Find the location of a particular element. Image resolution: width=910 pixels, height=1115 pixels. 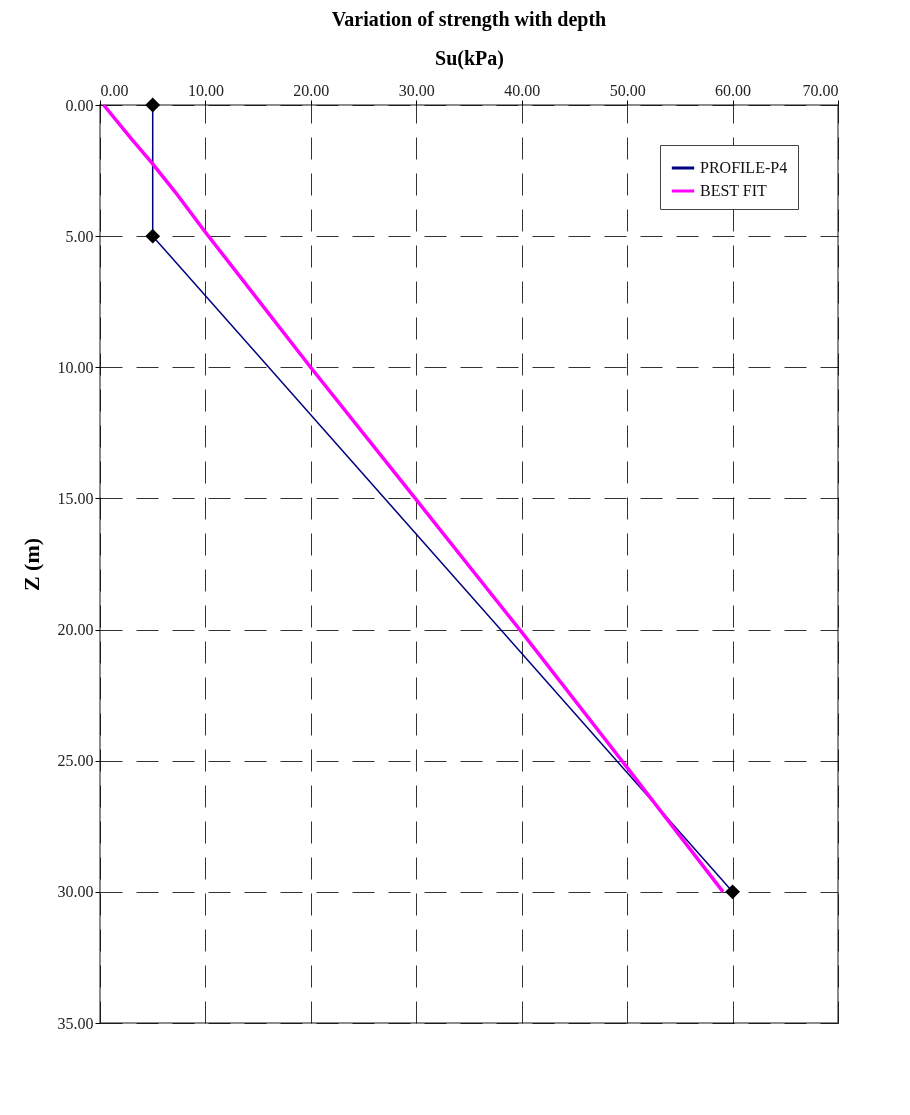

x-tick-label: 20.00 is located at coordinates (311, 90).